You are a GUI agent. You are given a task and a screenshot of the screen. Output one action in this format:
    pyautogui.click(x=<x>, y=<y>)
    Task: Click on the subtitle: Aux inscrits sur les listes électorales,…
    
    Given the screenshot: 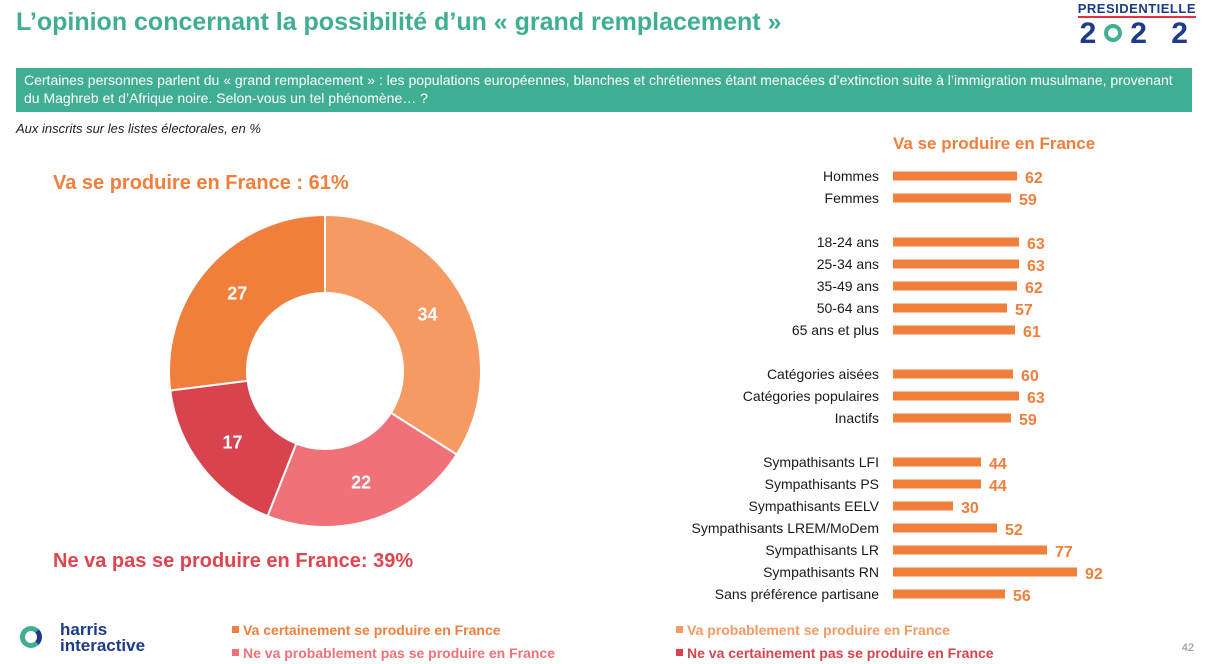 What is the action you would take?
    pyautogui.click(x=138, y=128)
    